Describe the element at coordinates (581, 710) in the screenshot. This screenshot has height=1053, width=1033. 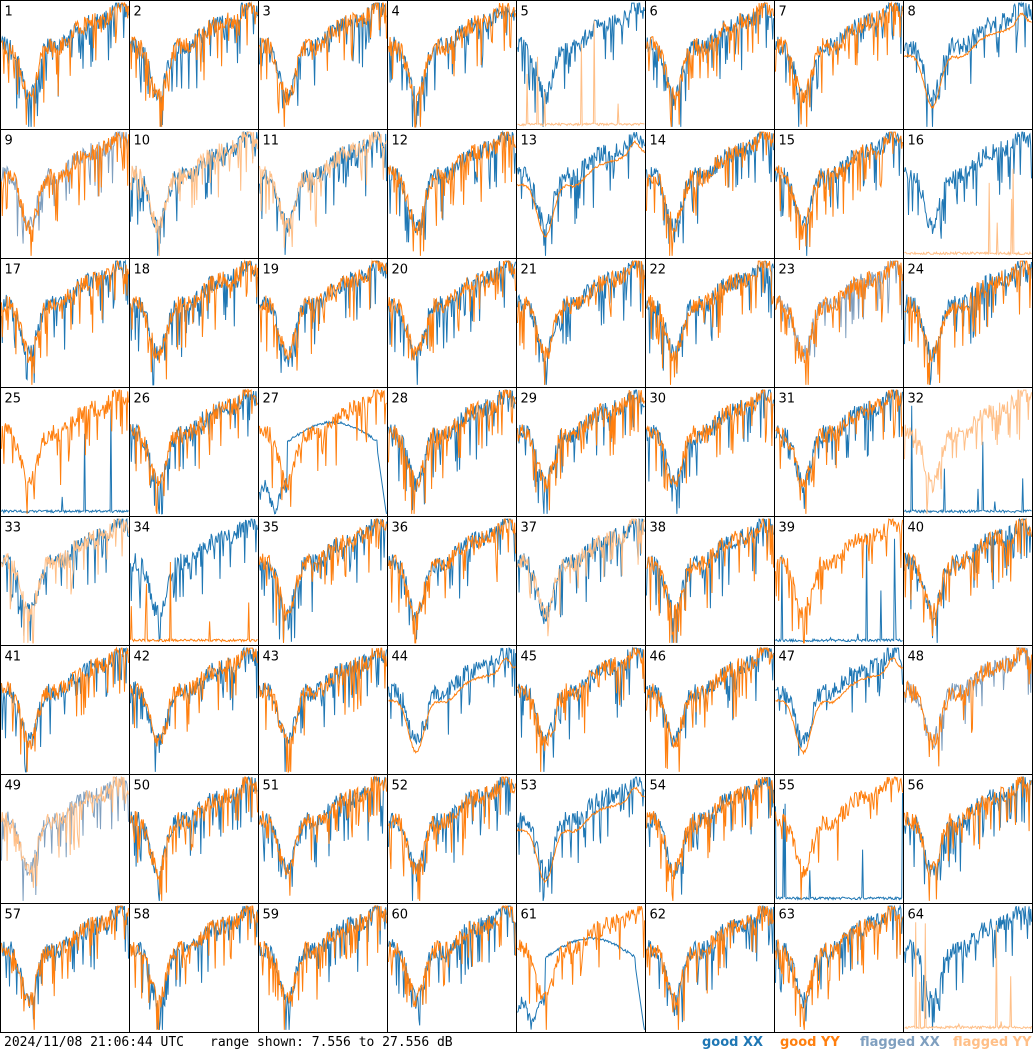
I see `panel-45: 45` at that location.